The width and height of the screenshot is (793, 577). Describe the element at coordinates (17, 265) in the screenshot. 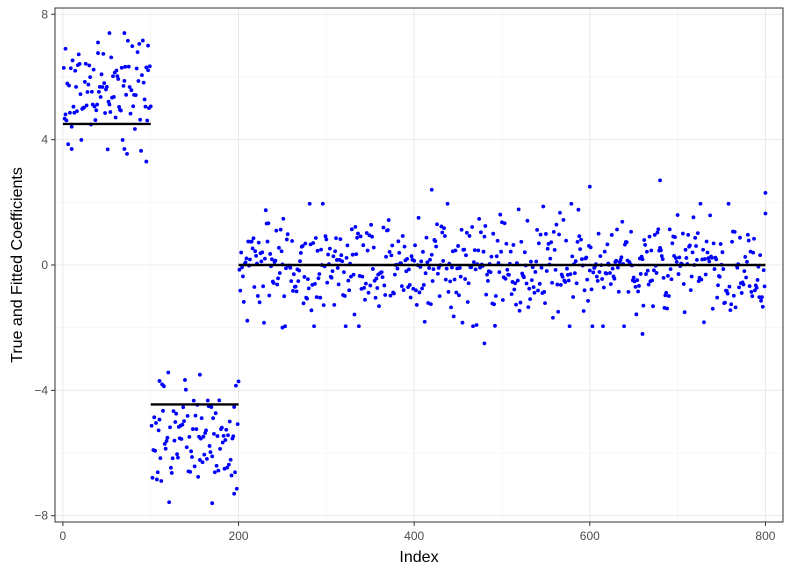

I see `y-axis-title: True and Fitted Coefficients` at that location.